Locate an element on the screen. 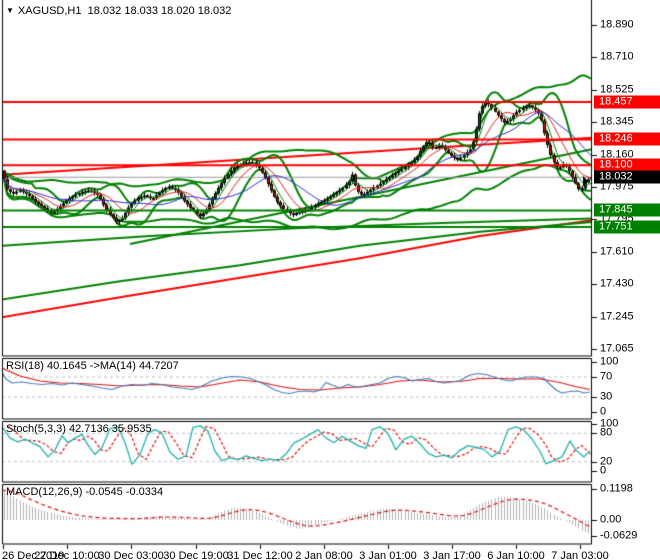 Image resolution: width=660 pixels, height=560 pixels. rsi-axis-label: 70 is located at coordinates (606, 376).